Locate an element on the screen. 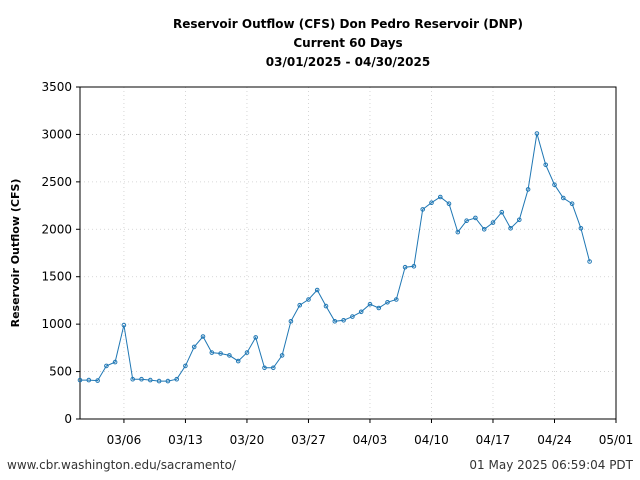 Image resolution: width=640 pixels, height=480 pixels. y-tick-label: 1000 is located at coordinates (56, 324).